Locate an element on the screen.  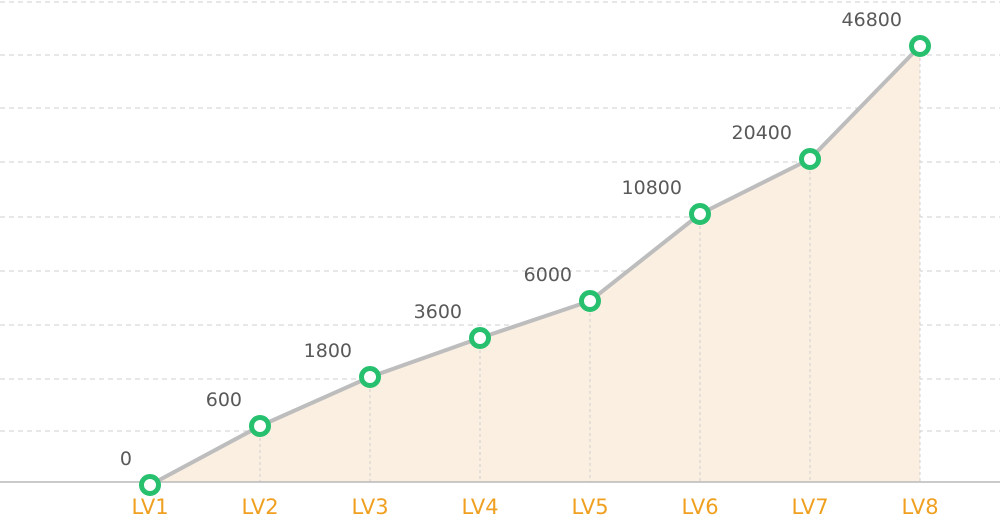
data-label-lv6: 10800 is located at coordinates (652, 188).